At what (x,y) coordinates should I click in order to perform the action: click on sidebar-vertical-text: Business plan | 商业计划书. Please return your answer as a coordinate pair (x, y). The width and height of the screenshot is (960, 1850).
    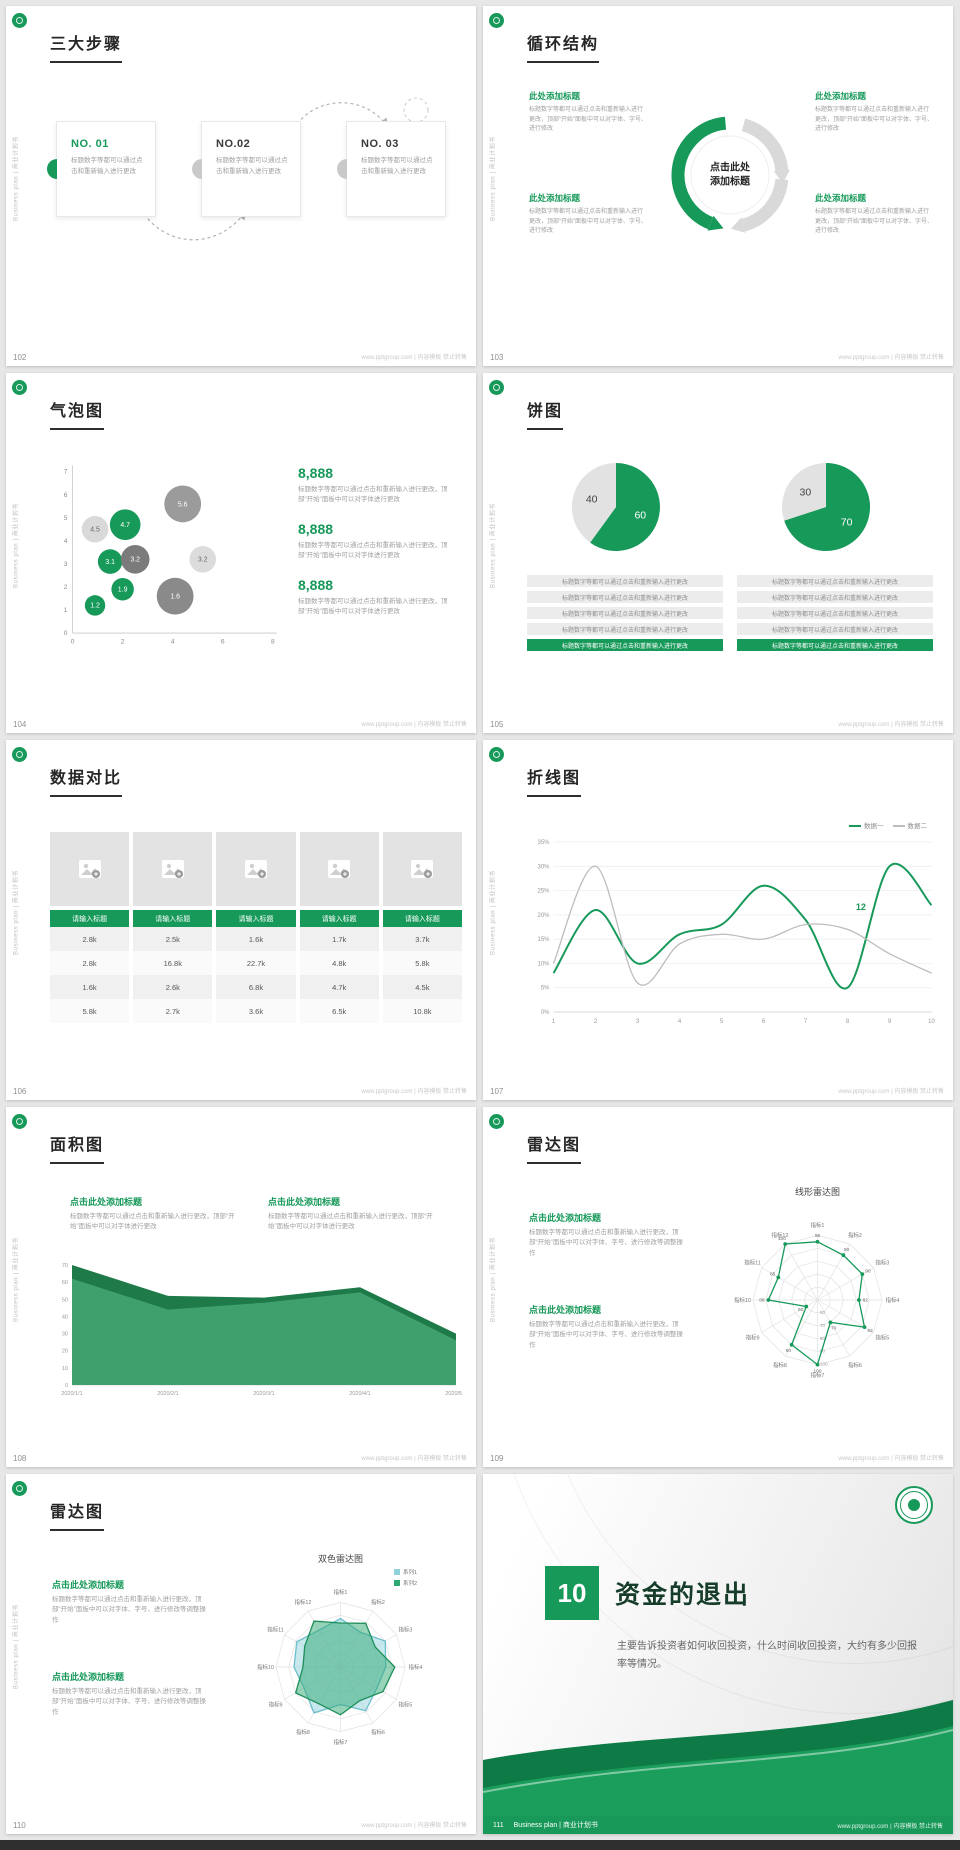
    Looking at the image, I should click on (16, 912).